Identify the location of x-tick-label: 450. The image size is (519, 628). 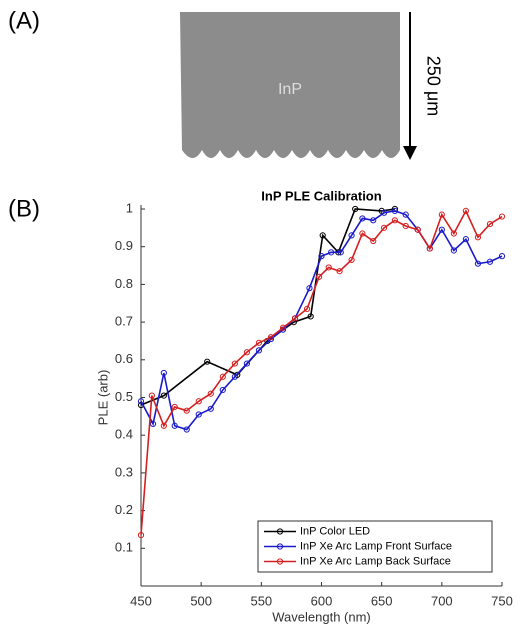
(141, 600).